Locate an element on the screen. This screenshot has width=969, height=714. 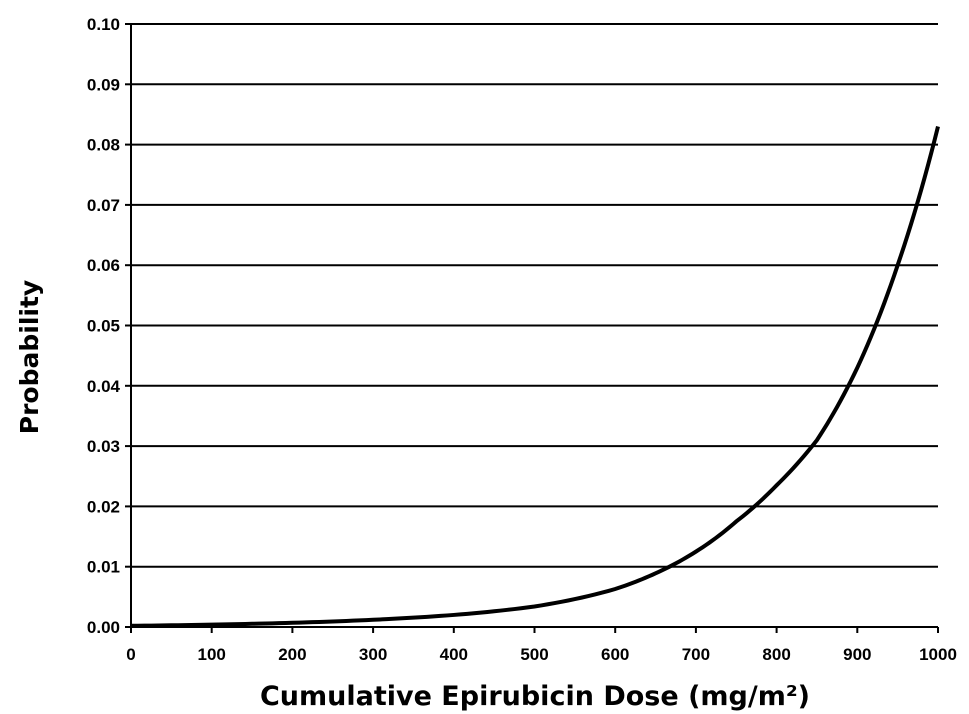
x-tick-labels: 0 100 200 300 400 500 600 700 800 900 1000 is located at coordinates (541, 654).